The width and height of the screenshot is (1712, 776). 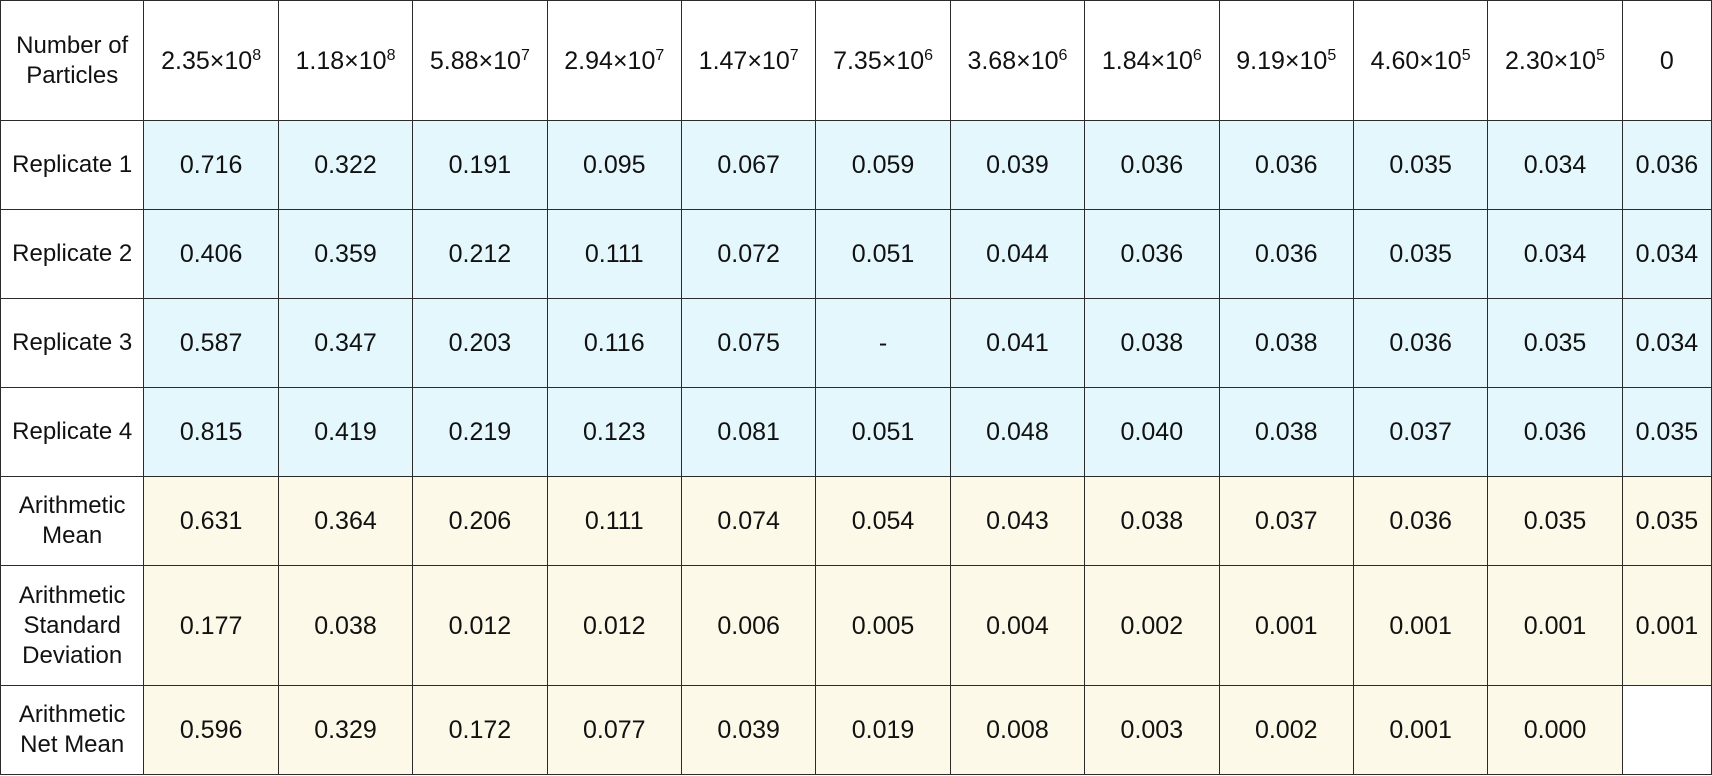 What do you see at coordinates (1017, 60) in the screenshot?
I see `column-header: 3.68×106` at bounding box center [1017, 60].